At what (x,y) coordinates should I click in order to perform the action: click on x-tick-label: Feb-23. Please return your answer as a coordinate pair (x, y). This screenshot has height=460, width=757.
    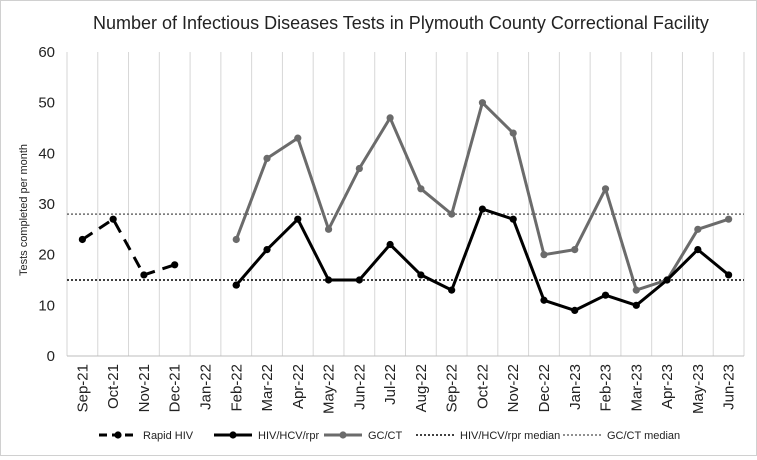
    Looking at the image, I should click on (606, 388).